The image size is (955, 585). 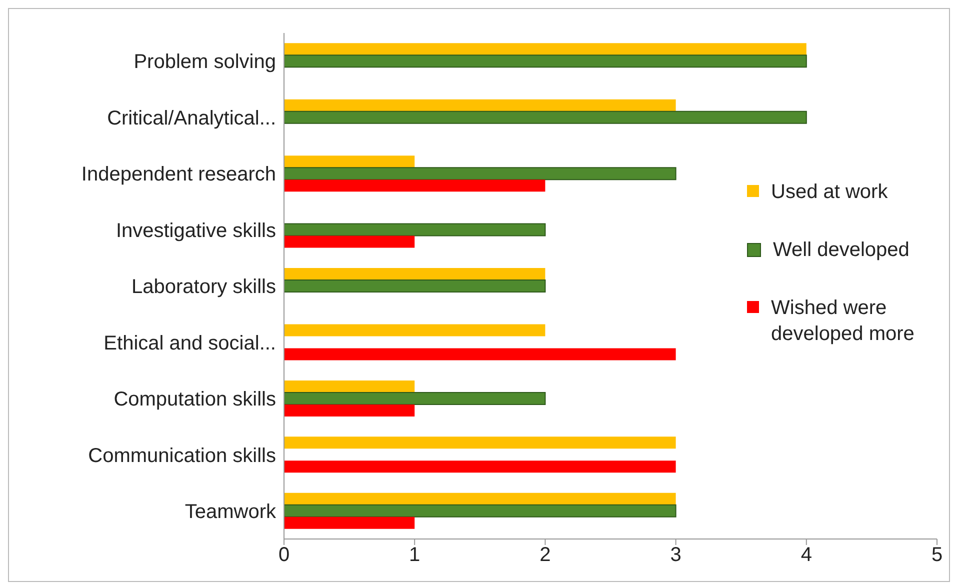 I want to click on y-tick-label: Independent research, so click(x=178, y=175).